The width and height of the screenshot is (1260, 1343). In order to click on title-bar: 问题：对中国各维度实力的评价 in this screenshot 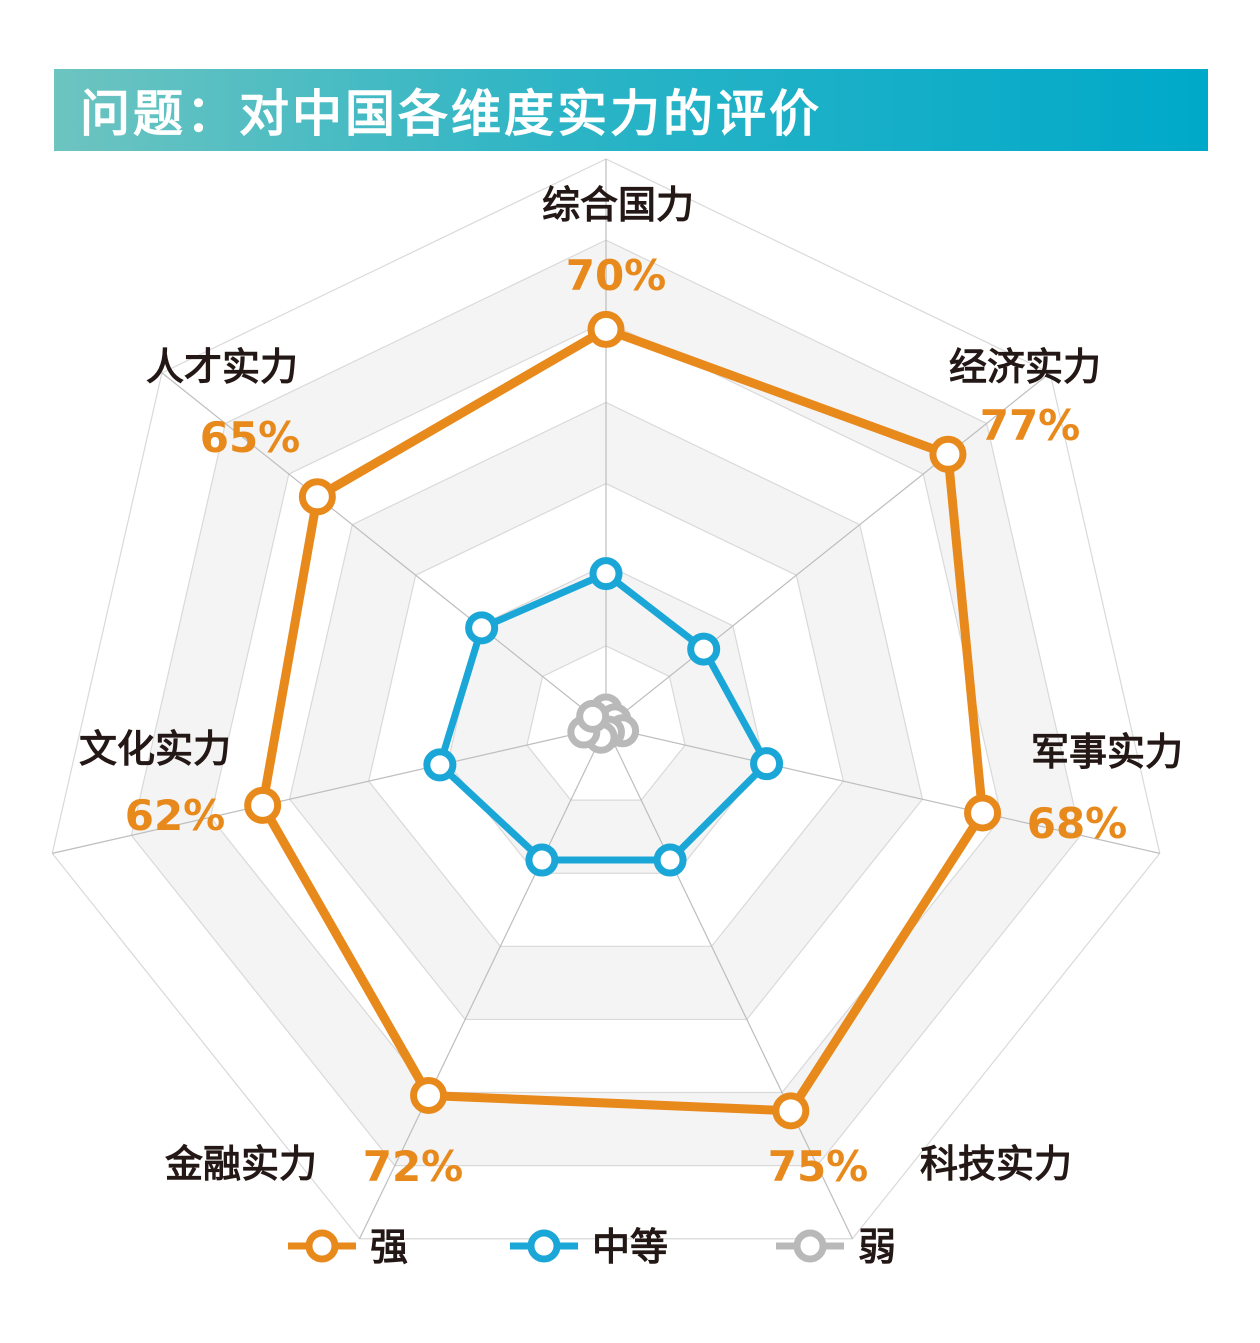, I will do `click(631, 110)`.